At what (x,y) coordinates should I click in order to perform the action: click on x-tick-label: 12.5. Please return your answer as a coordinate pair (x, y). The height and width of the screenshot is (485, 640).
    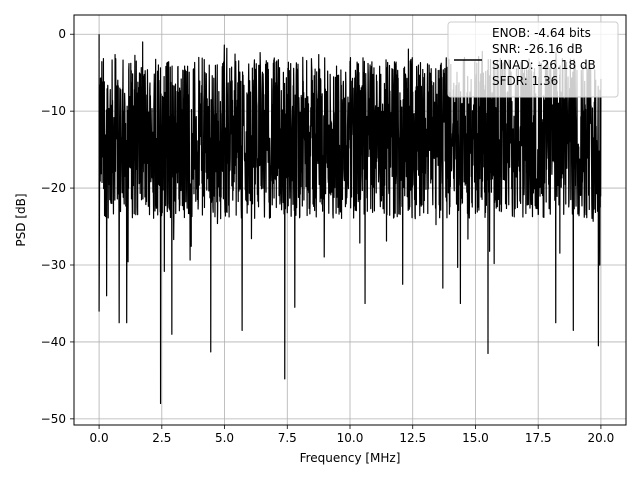
    Looking at the image, I should click on (412, 438).